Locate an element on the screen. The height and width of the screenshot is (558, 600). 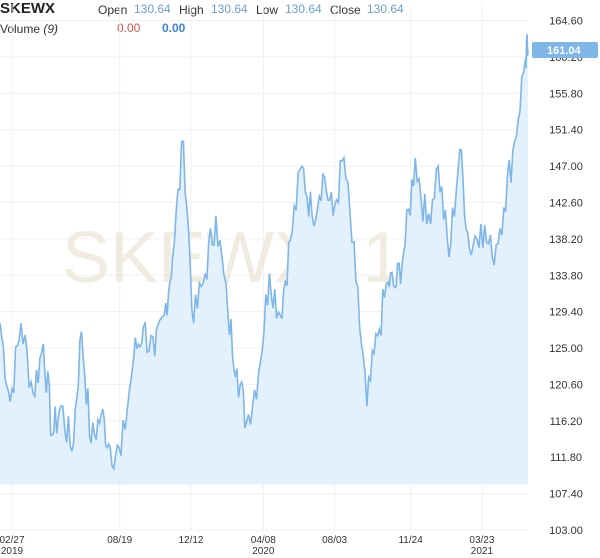
open-value: 130.64 is located at coordinates (152, 9).